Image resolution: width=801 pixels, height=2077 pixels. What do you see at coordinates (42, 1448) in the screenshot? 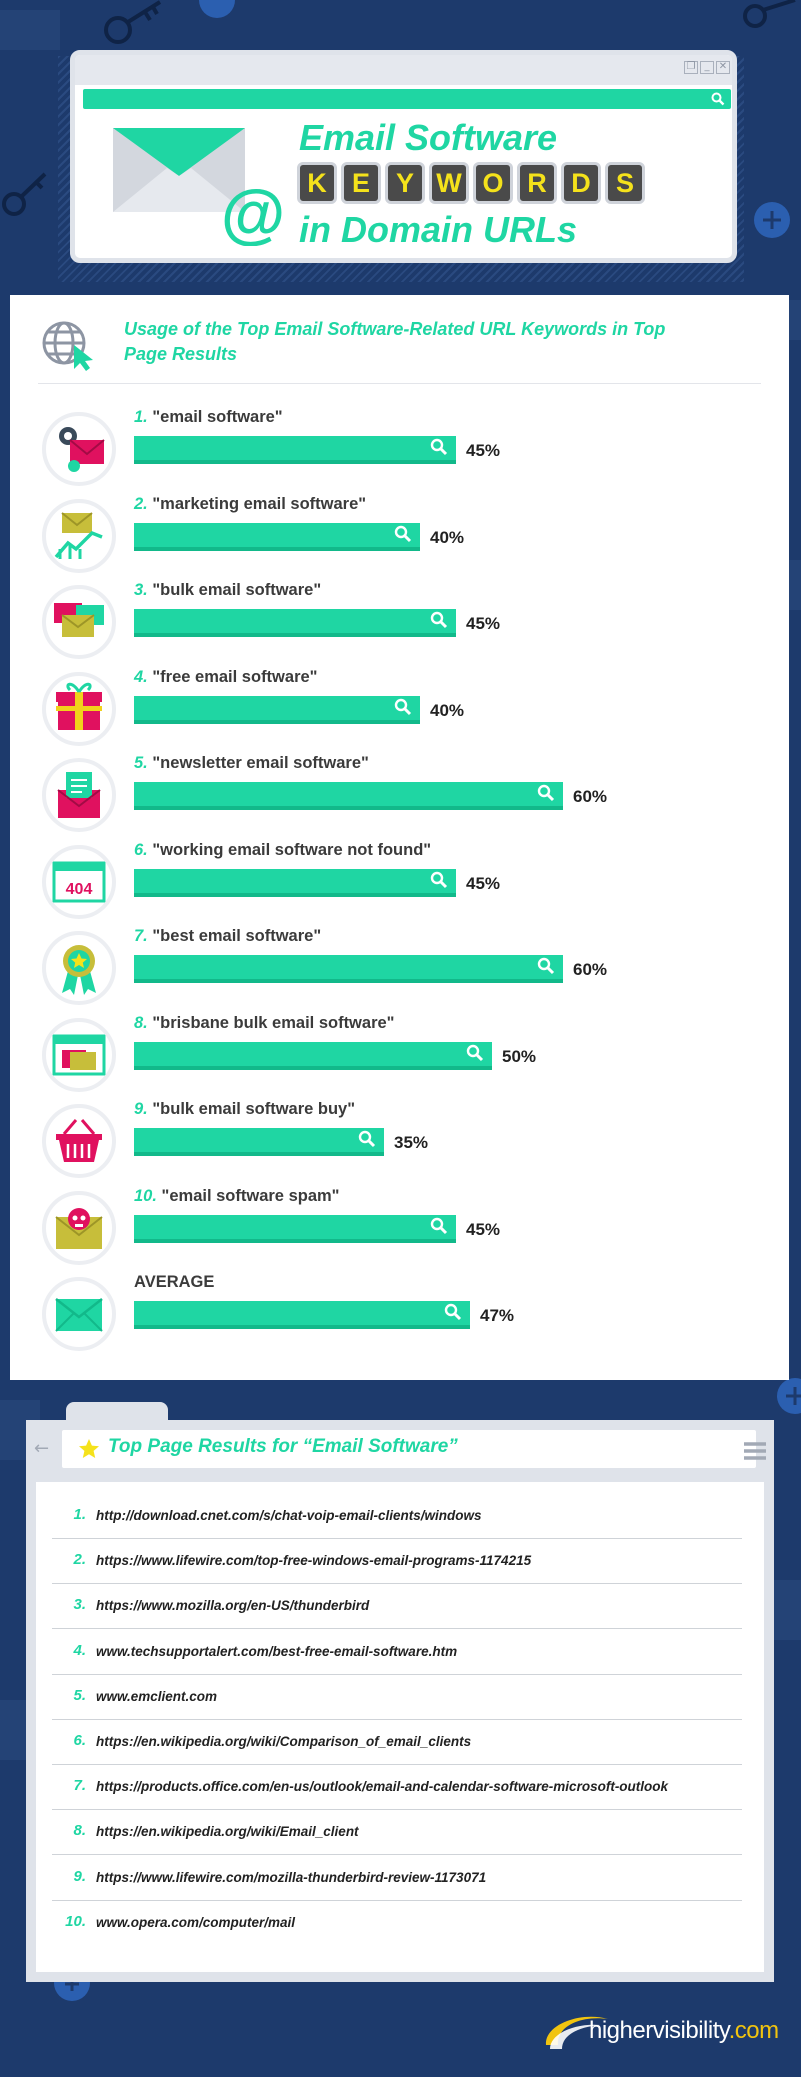
I see `back-arrow-icon: ←` at bounding box center [42, 1448].